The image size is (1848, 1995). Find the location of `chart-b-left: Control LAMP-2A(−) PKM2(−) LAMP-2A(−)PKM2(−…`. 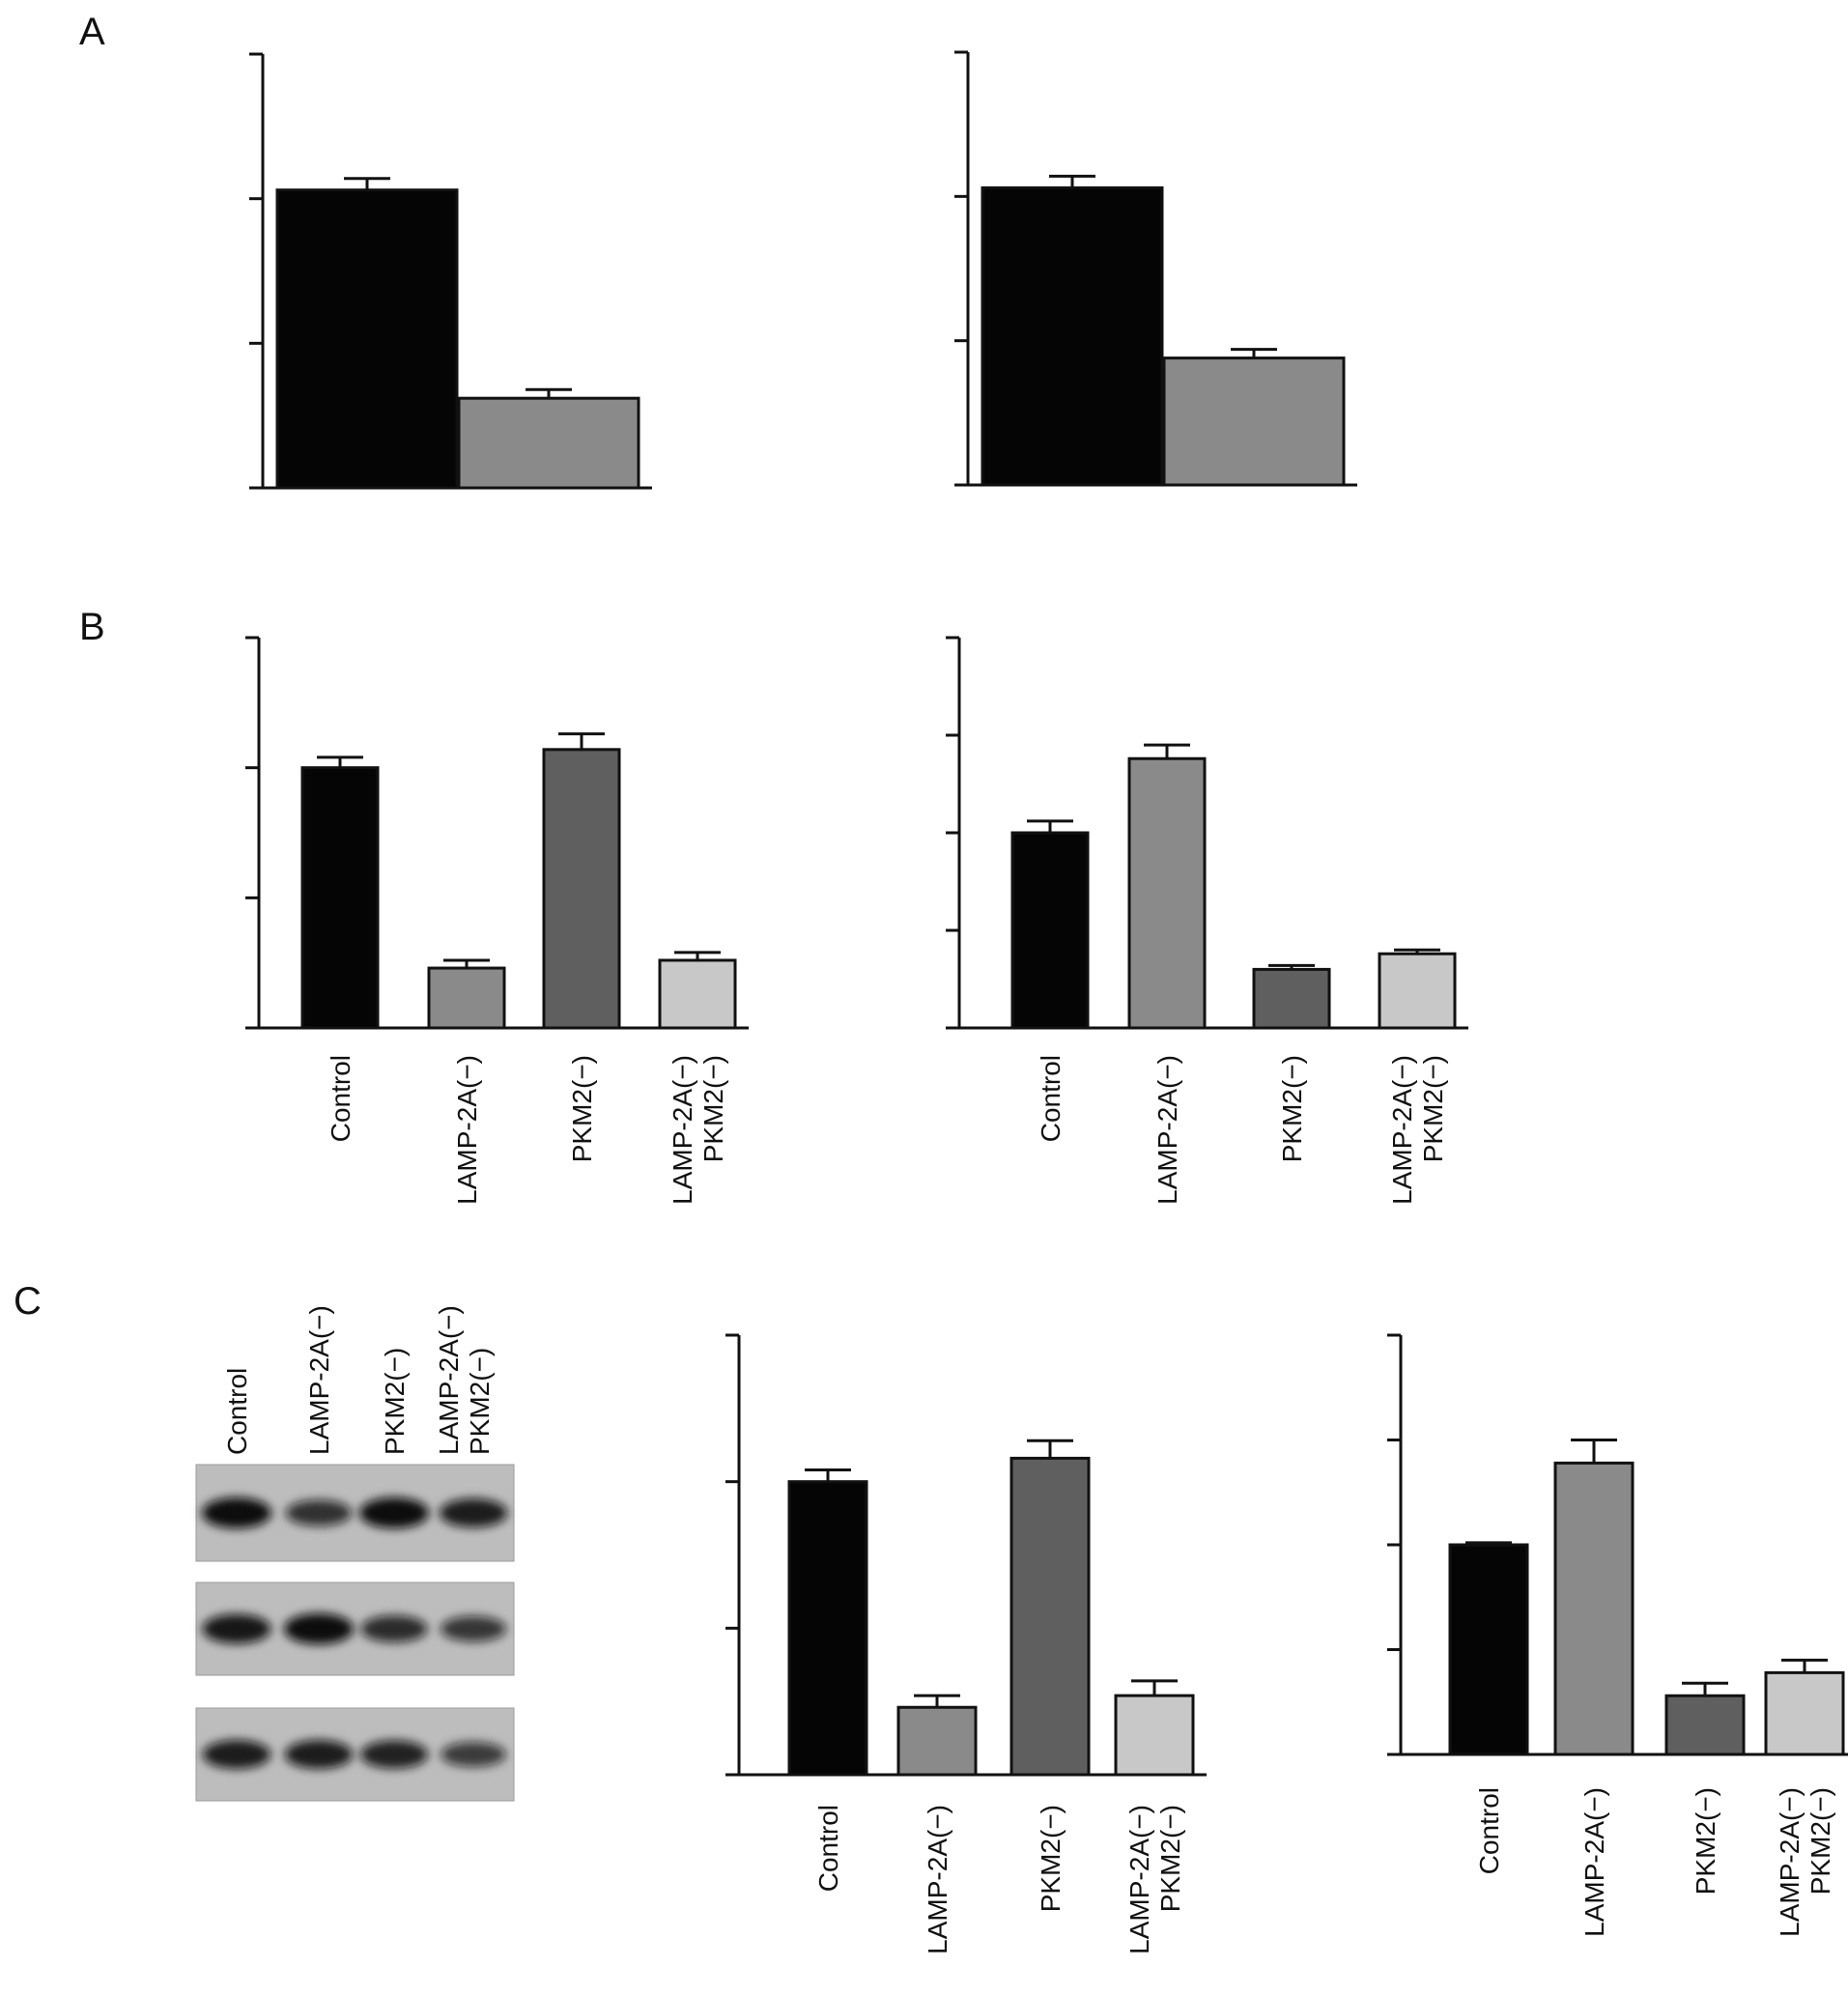

chart-b-left: Control LAMP-2A(−) PKM2(−) LAMP-2A(−)PKM2(−… is located at coordinates (497, 921).